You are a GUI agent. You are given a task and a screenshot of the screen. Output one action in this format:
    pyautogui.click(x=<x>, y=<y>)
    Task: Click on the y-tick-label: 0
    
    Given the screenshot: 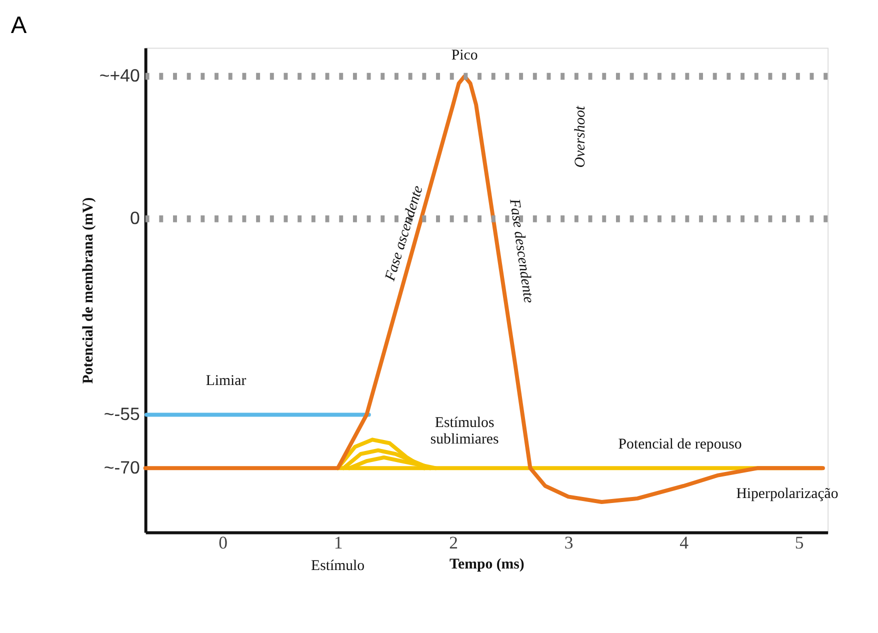 What is the action you would take?
    pyautogui.click(x=135, y=218)
    